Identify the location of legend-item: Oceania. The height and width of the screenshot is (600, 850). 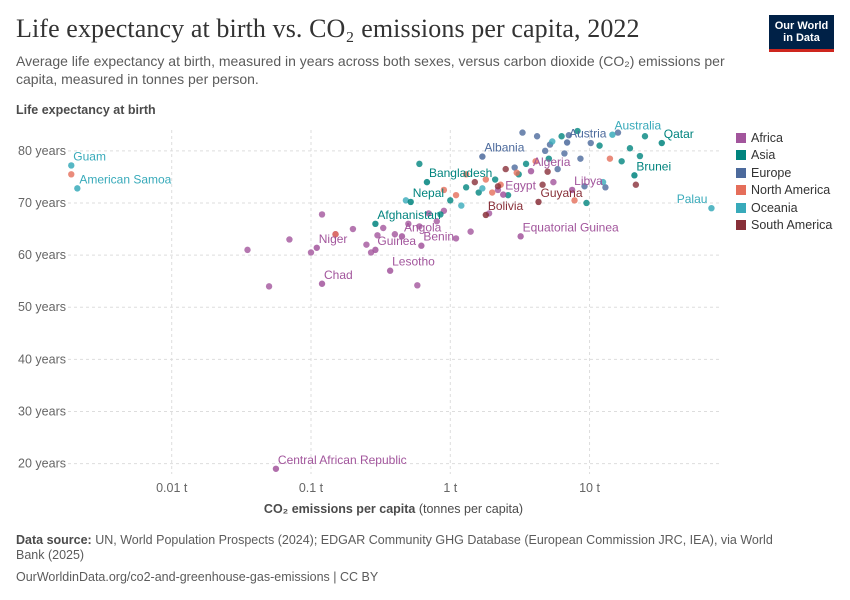
(784, 208).